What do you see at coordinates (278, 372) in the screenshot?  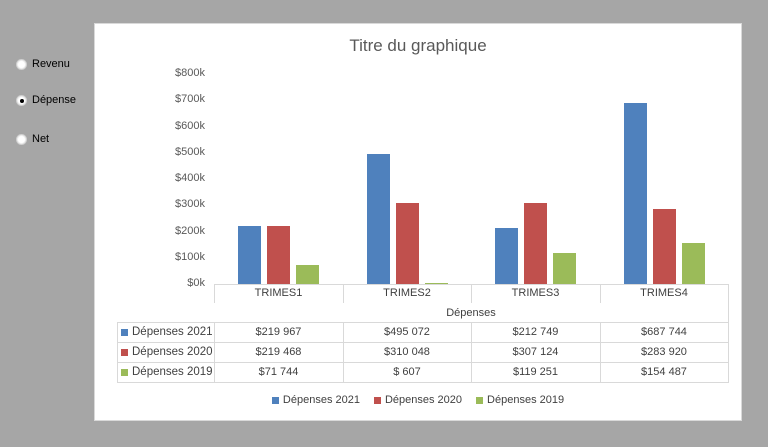 I see `table-cell: $71 744` at bounding box center [278, 372].